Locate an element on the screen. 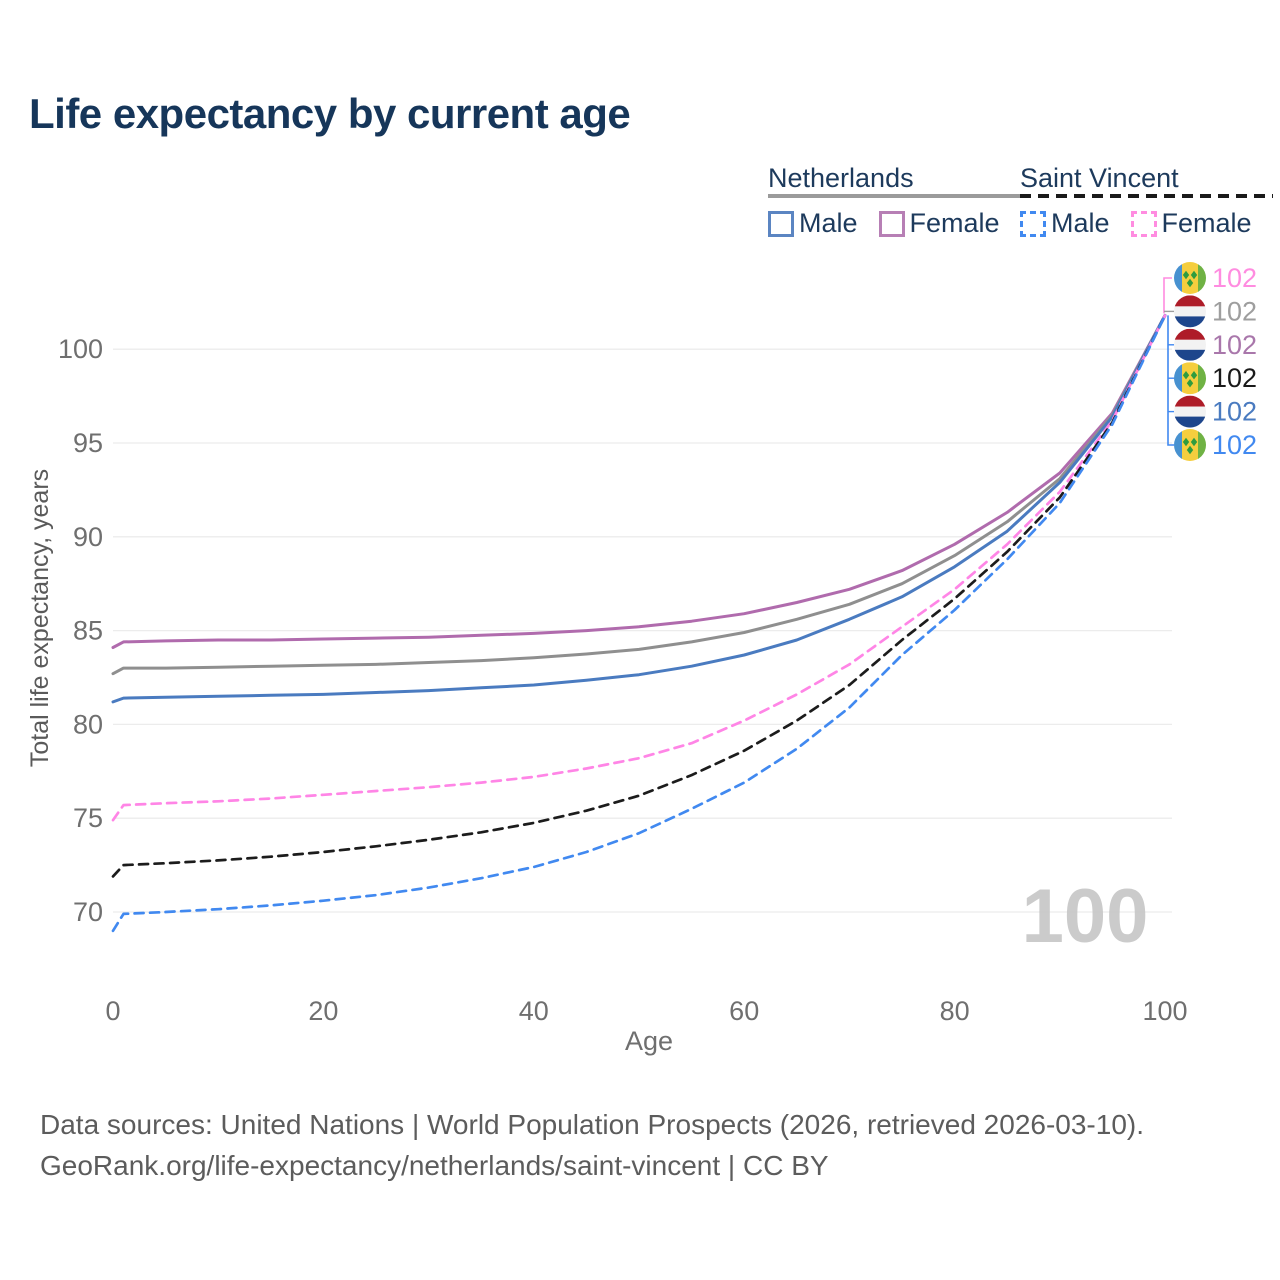 The height and width of the screenshot is (1280, 1280). legend-item-saint-vincent-male: Male is located at coordinates (1065, 223).